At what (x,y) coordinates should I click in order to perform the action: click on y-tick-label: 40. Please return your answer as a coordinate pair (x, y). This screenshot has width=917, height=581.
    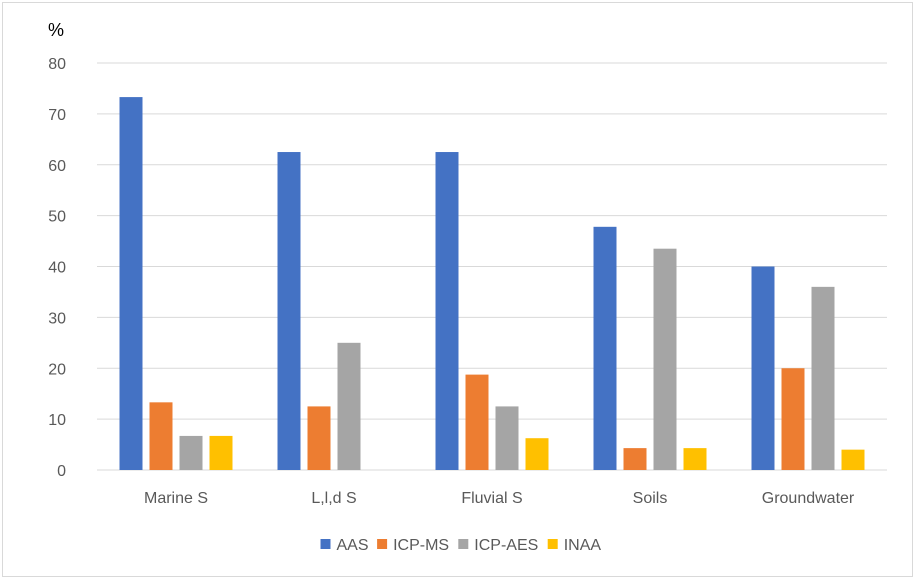
    Looking at the image, I should click on (57, 268).